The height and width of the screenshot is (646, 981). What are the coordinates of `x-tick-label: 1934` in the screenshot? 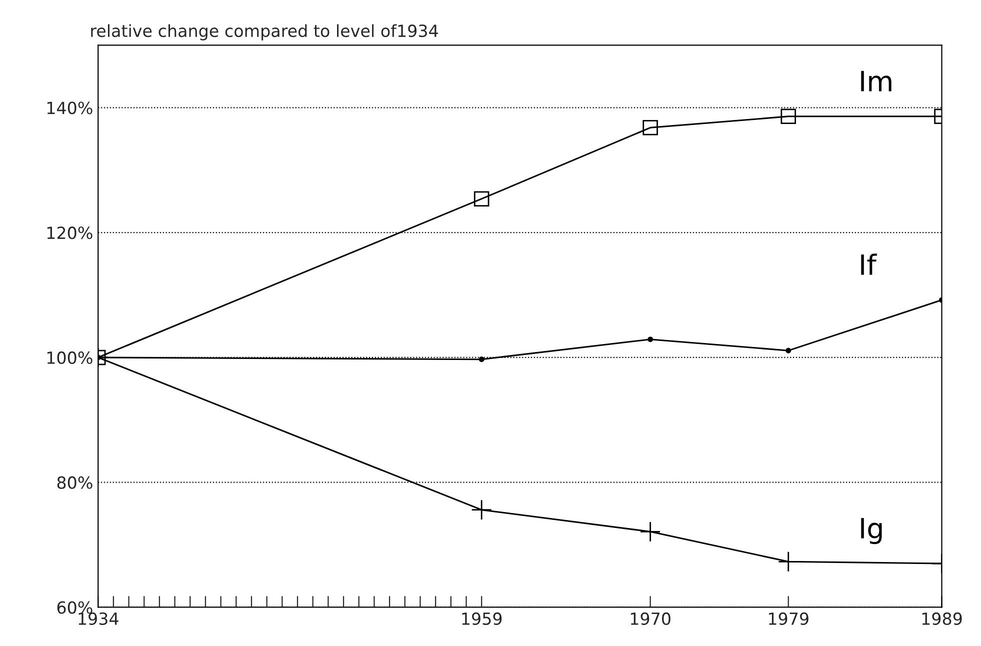 It's located at (98, 618).